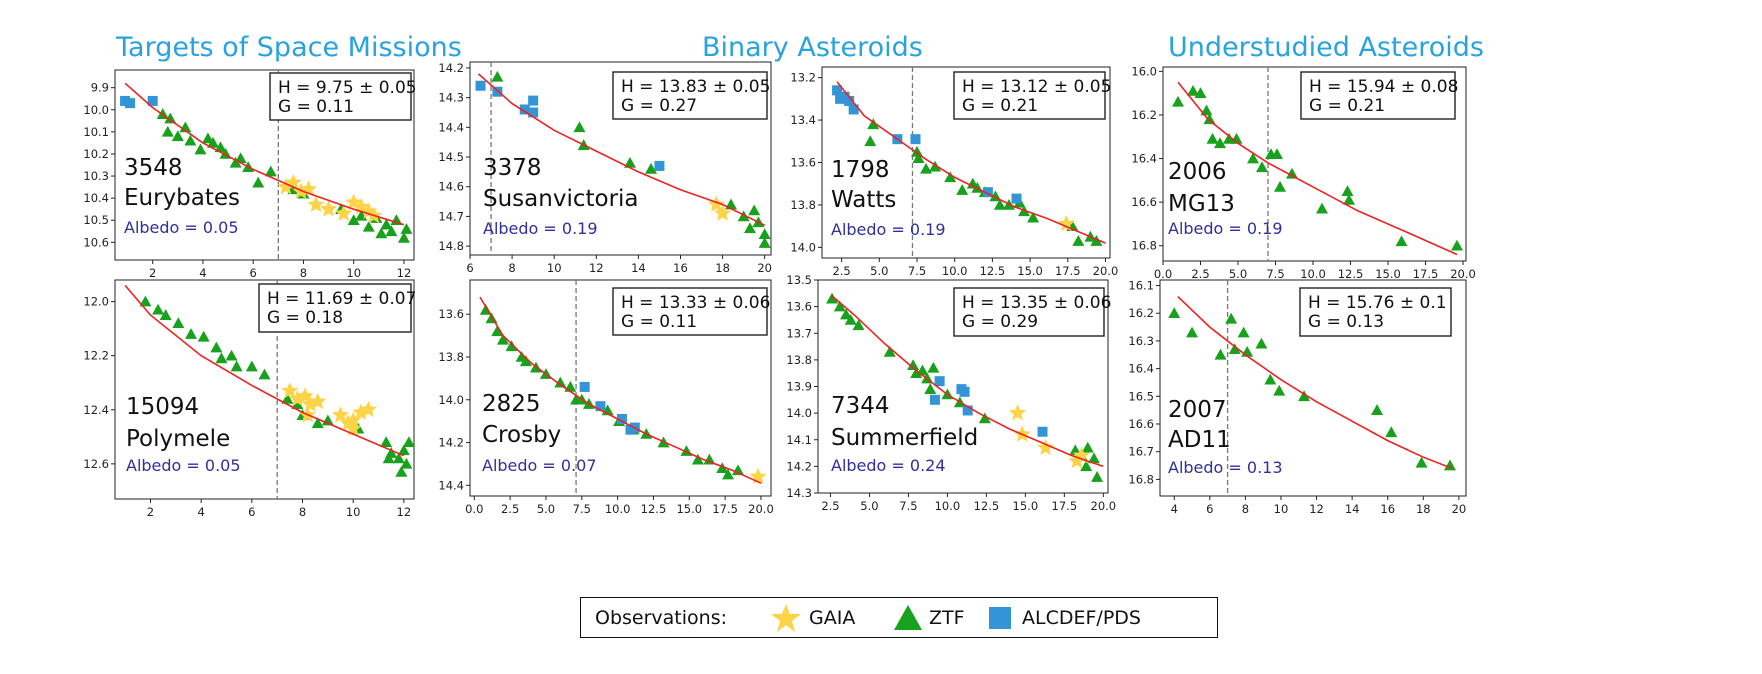  Describe the element at coordinates (1346, 322) in the screenshot. I see `g-slope-text: G = 0.13` at that location.